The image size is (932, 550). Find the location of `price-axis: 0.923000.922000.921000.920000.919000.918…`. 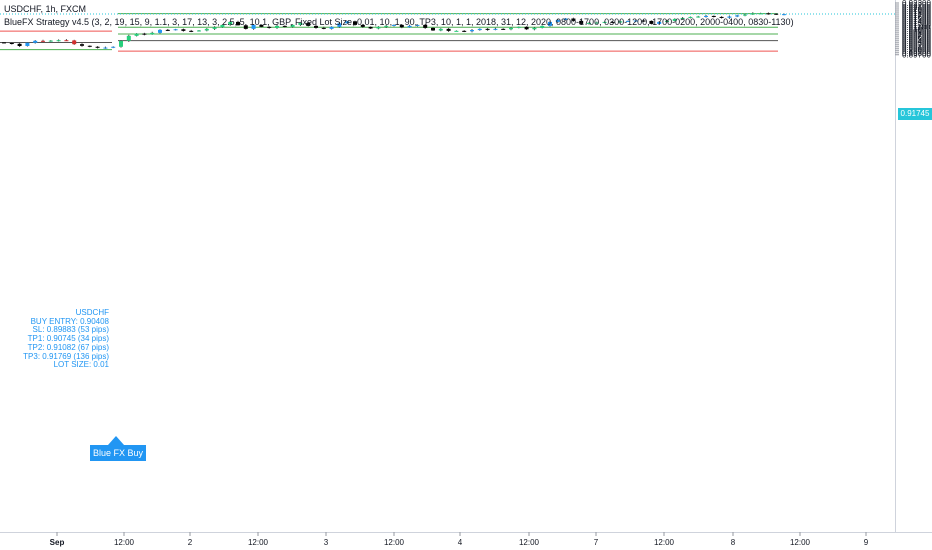

price-axis: 0.923000.922000.921000.920000.919000.918… is located at coordinates (913, 30).